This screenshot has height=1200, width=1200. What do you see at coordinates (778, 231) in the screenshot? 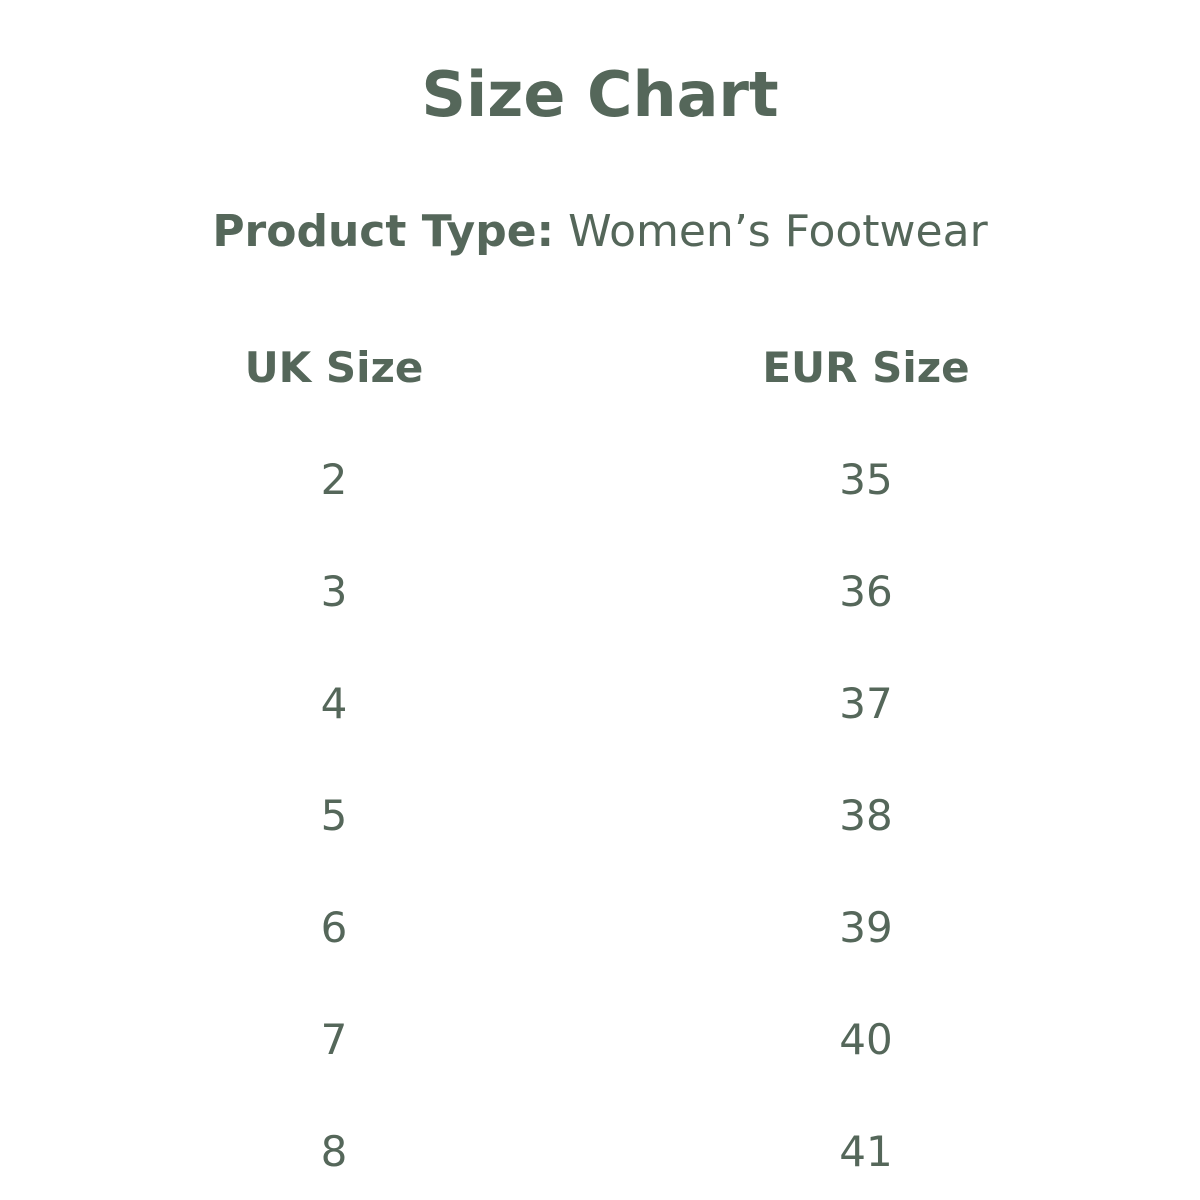
I see `product-type-value: Women’s Footwear` at bounding box center [778, 231].